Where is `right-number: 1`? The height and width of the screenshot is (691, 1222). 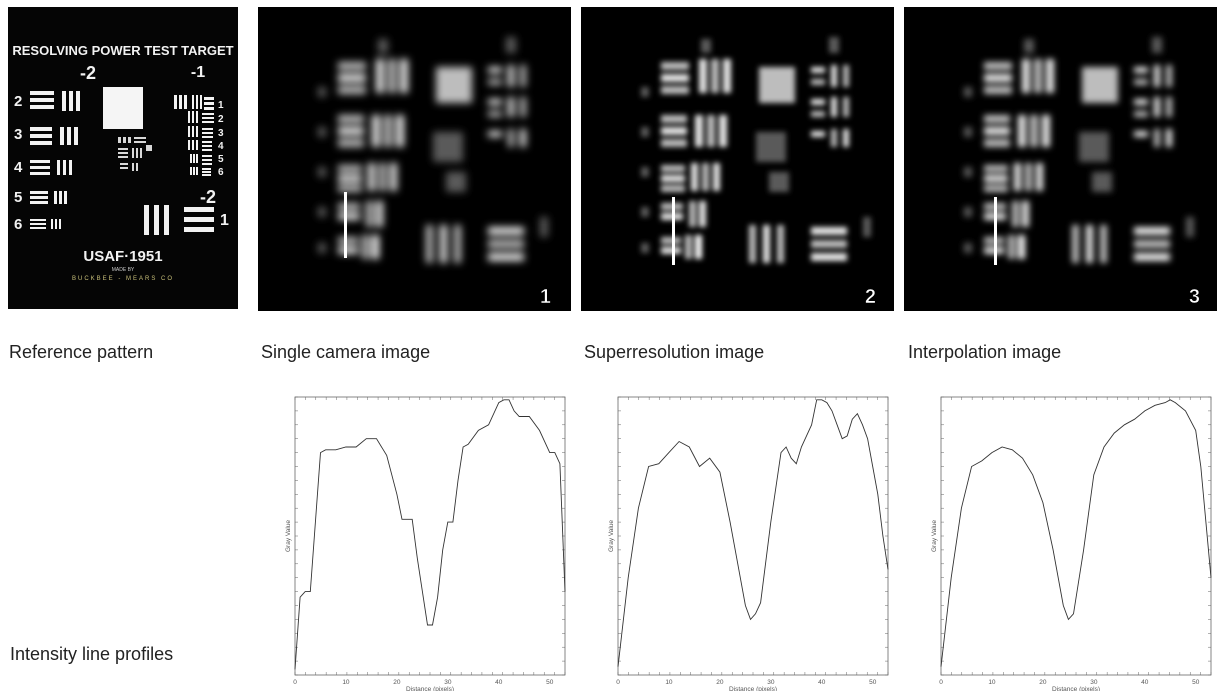 right-number: 1 is located at coordinates (221, 105).